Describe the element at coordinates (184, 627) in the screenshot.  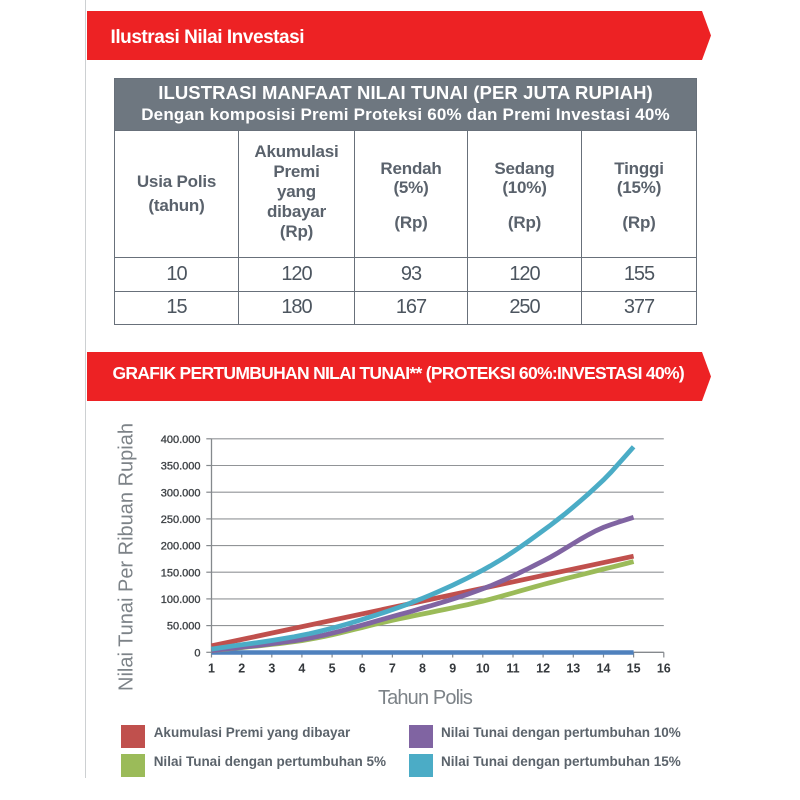
I see `svg-text: 50.000` at that location.